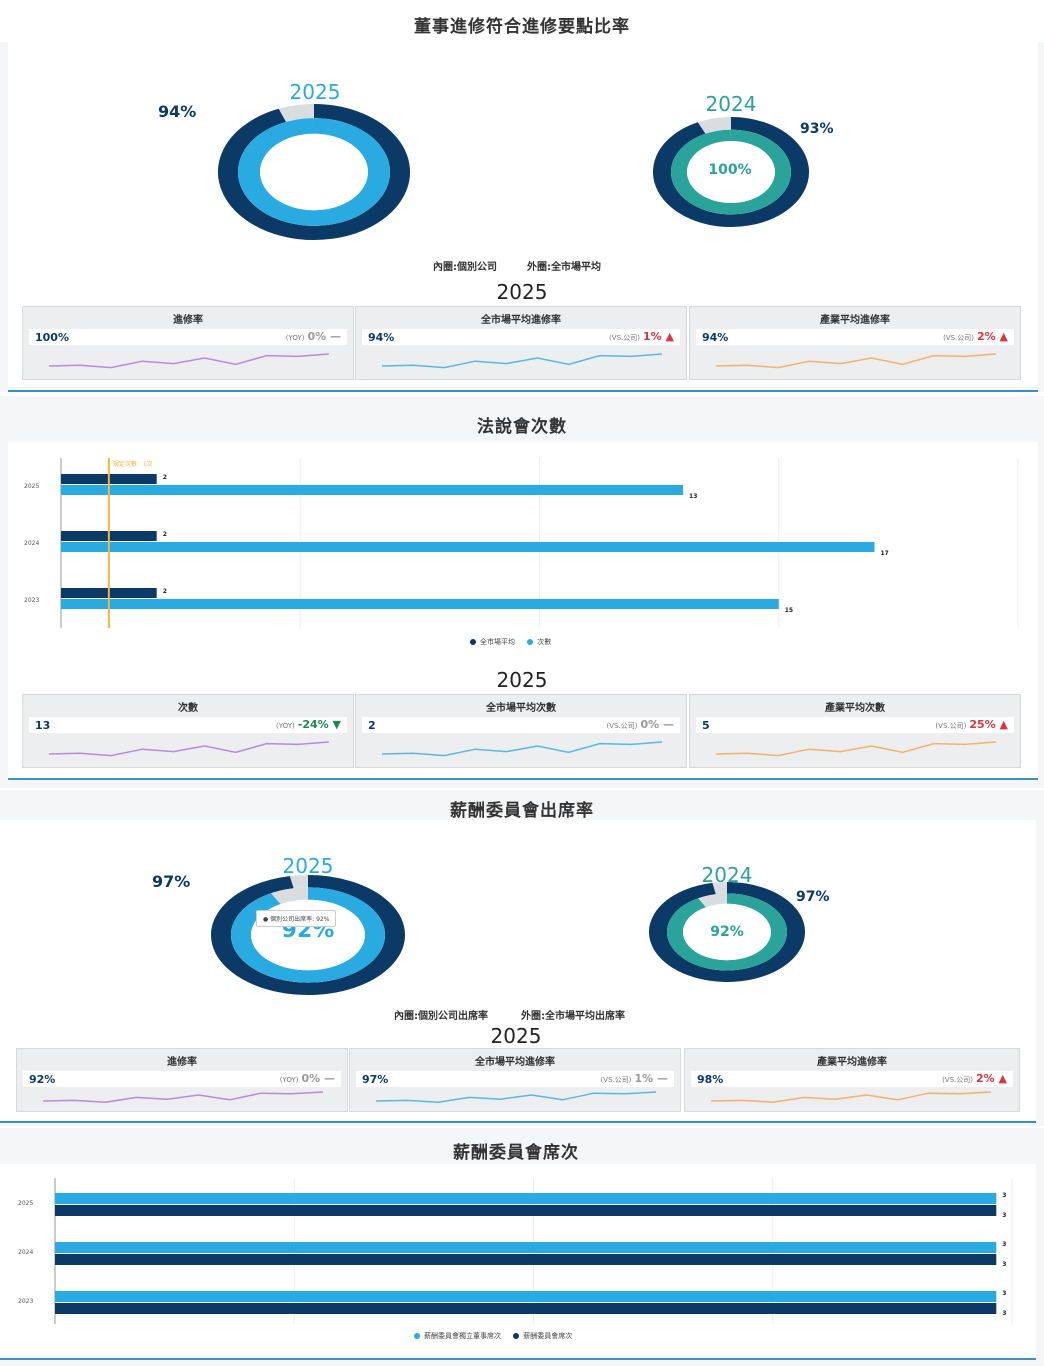  What do you see at coordinates (522, 811) in the screenshot?
I see `section-title-attendance: 薪酬委員會出席率` at bounding box center [522, 811].